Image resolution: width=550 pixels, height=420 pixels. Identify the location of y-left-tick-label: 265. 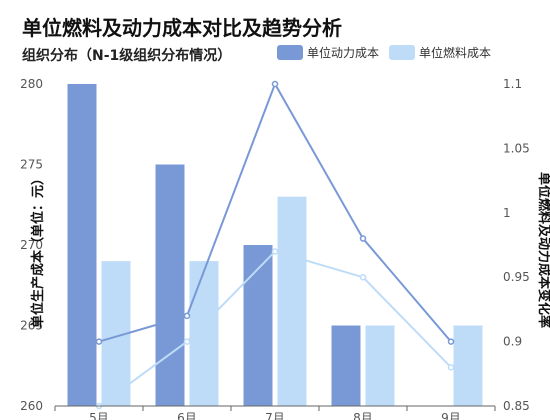
(31, 326).